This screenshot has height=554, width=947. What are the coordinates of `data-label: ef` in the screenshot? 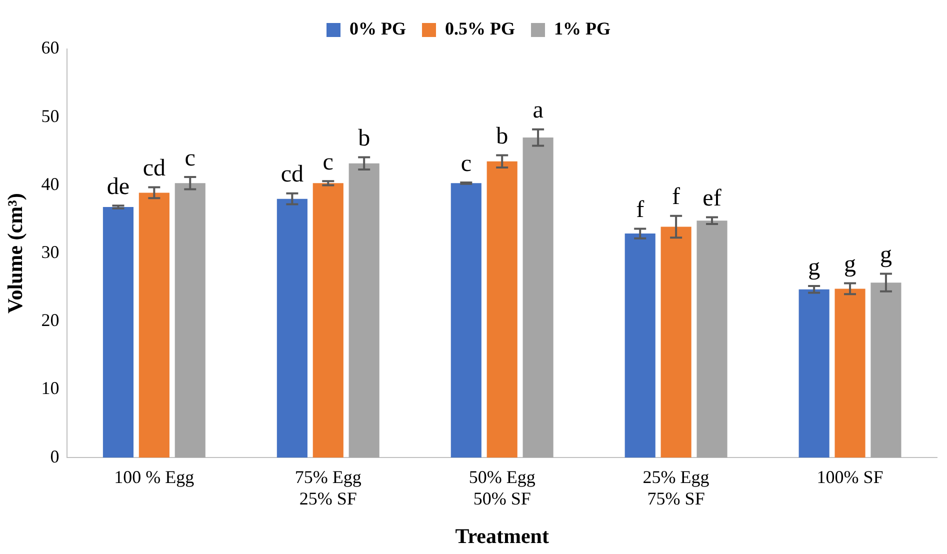 It's located at (712, 199).